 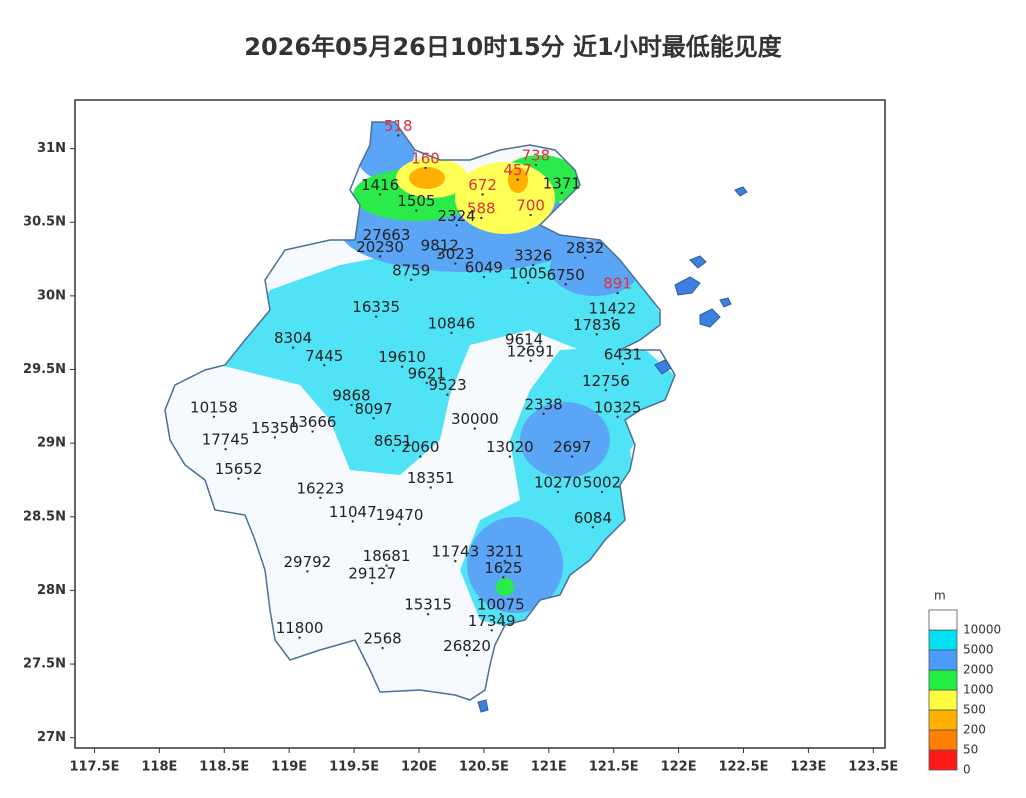 I want to click on station-value: 13666, so click(x=313, y=422).